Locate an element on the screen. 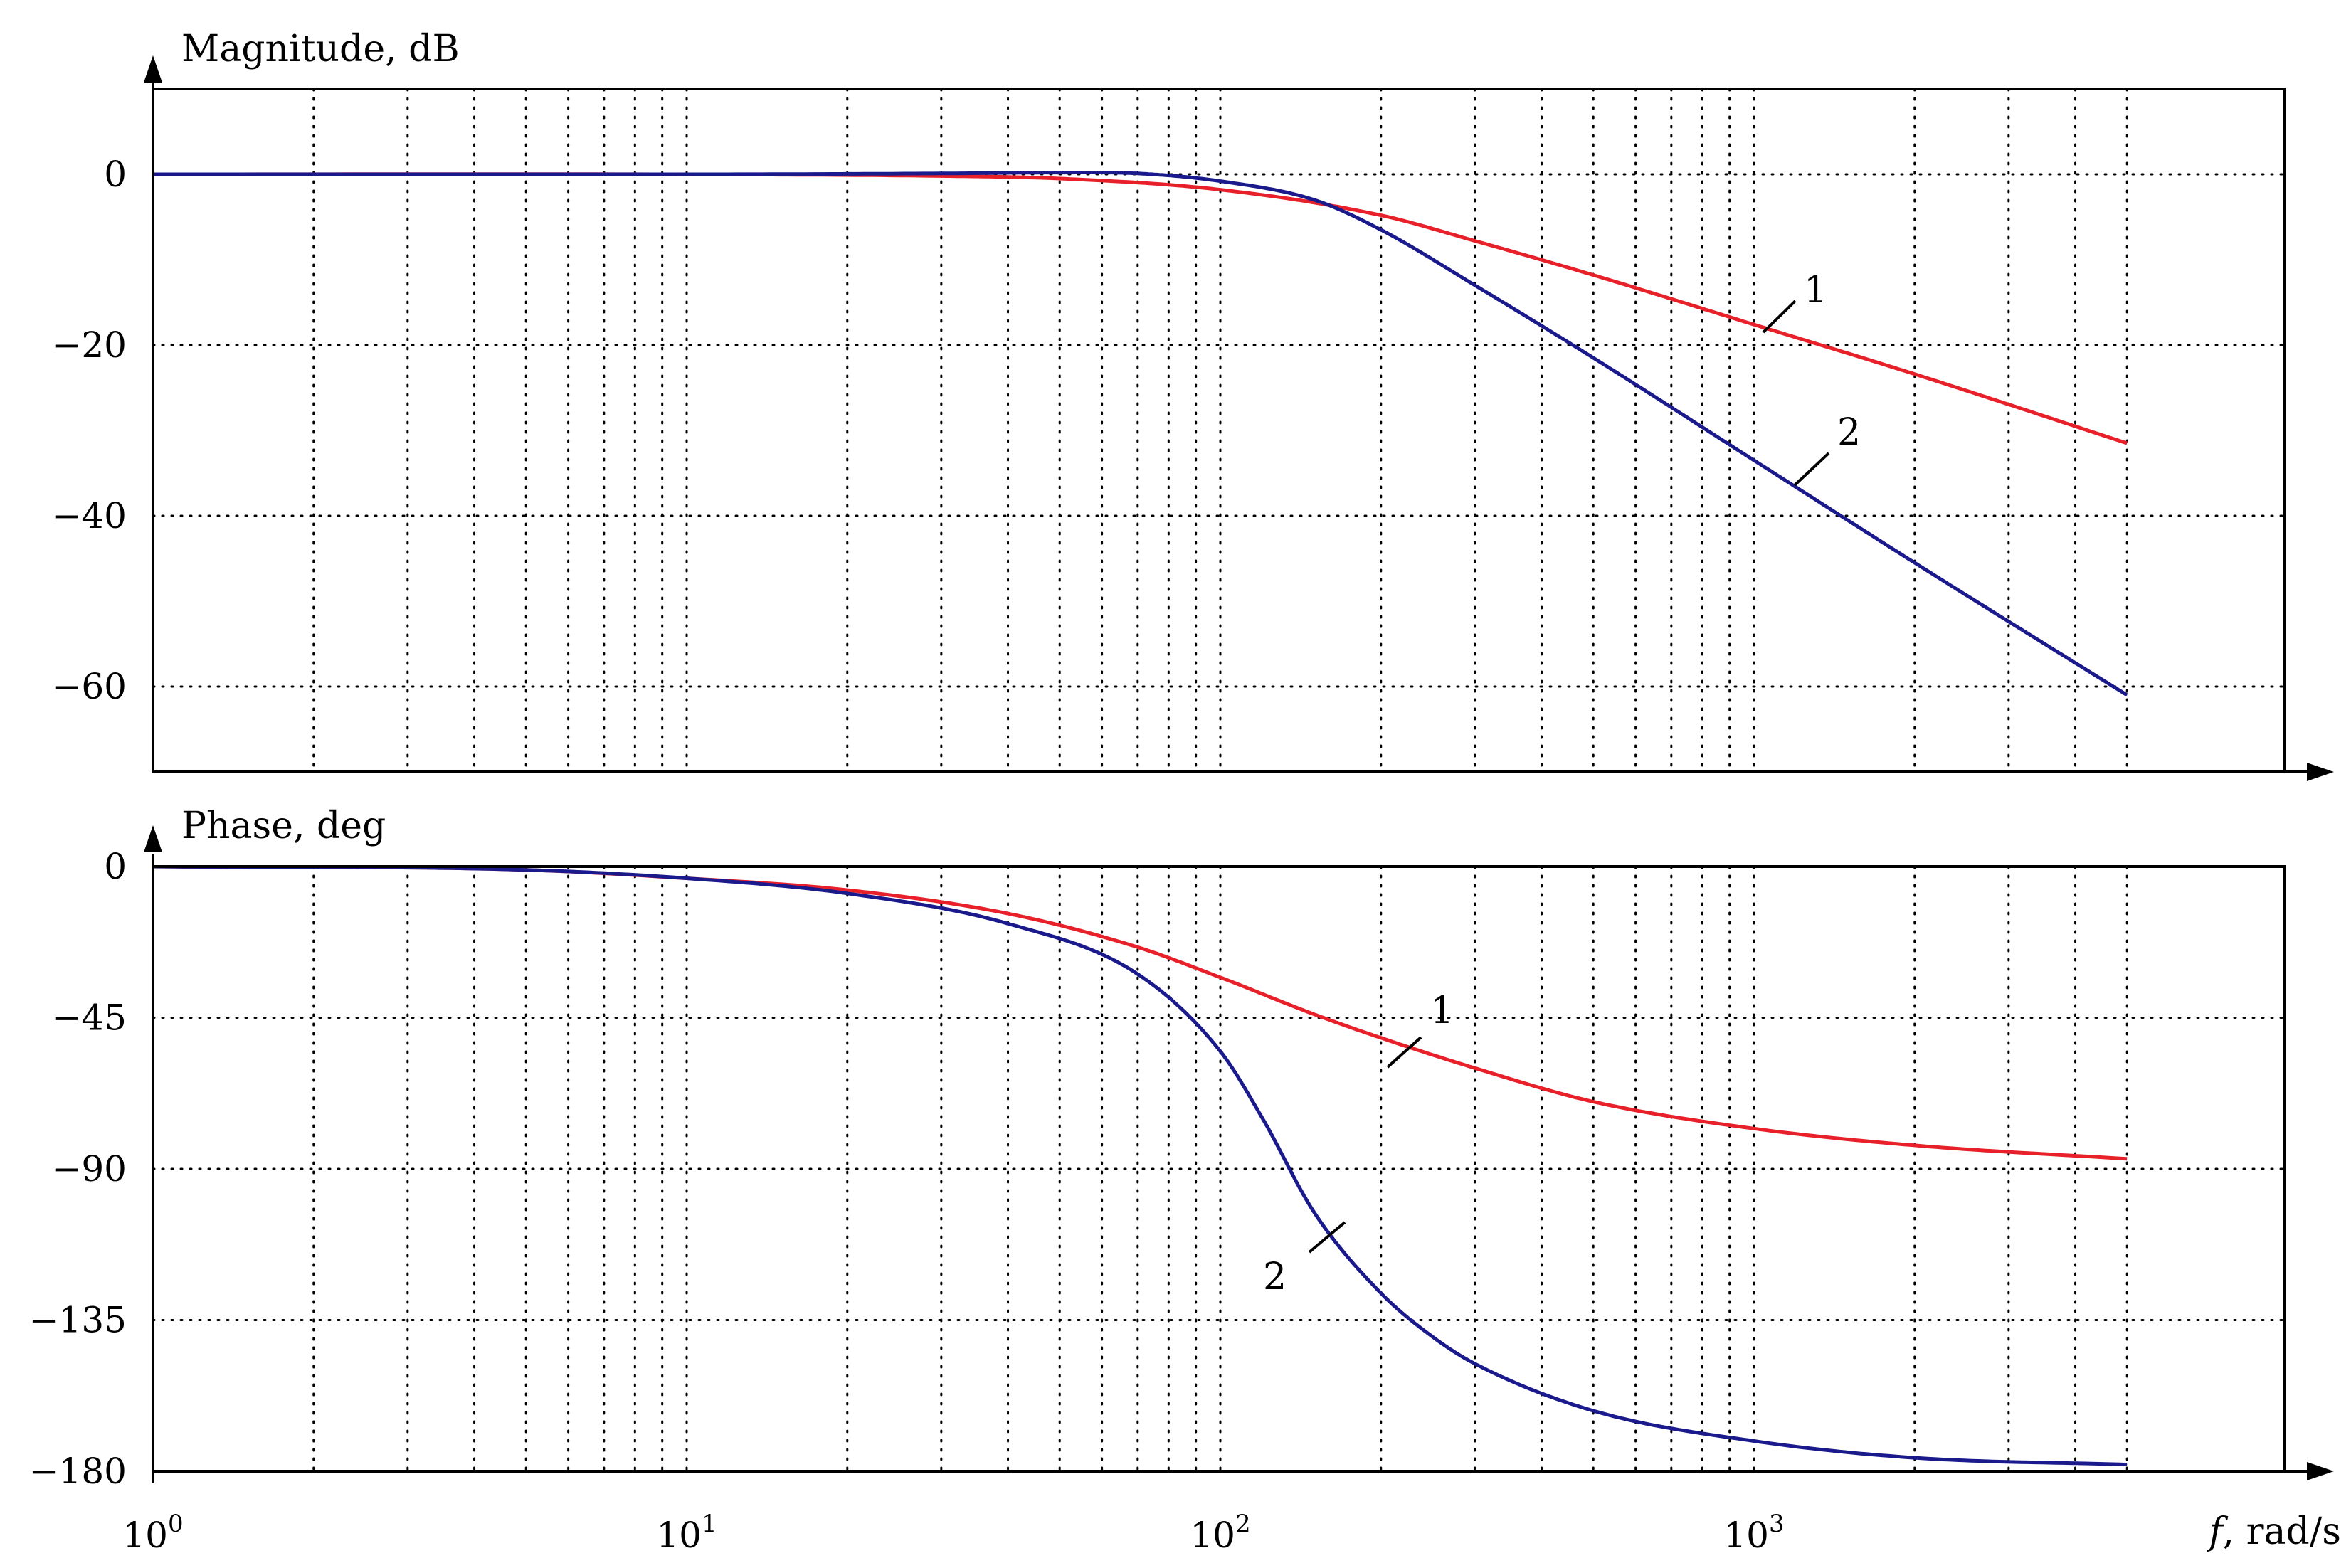  x-axis-label: f, rad/s is located at coordinates (2273, 1532).